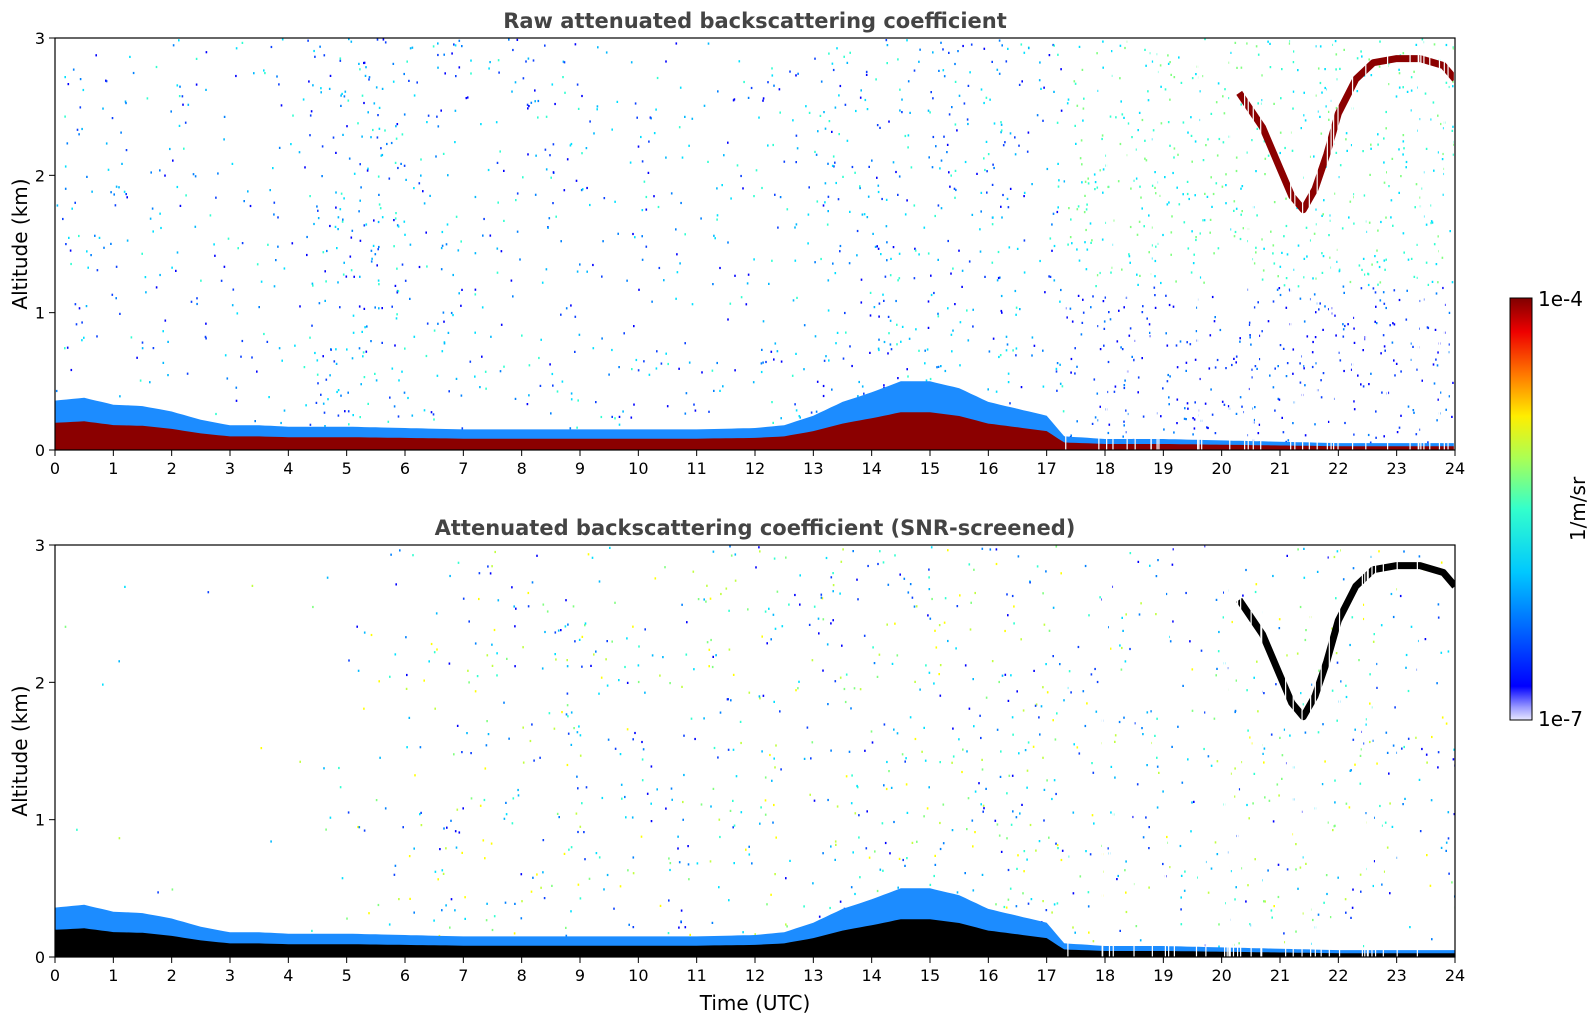 This screenshot has width=1595, height=1020. What do you see at coordinates (1578, 508) in the screenshot?
I see `colorbar-label: 1/m/sr` at bounding box center [1578, 508].